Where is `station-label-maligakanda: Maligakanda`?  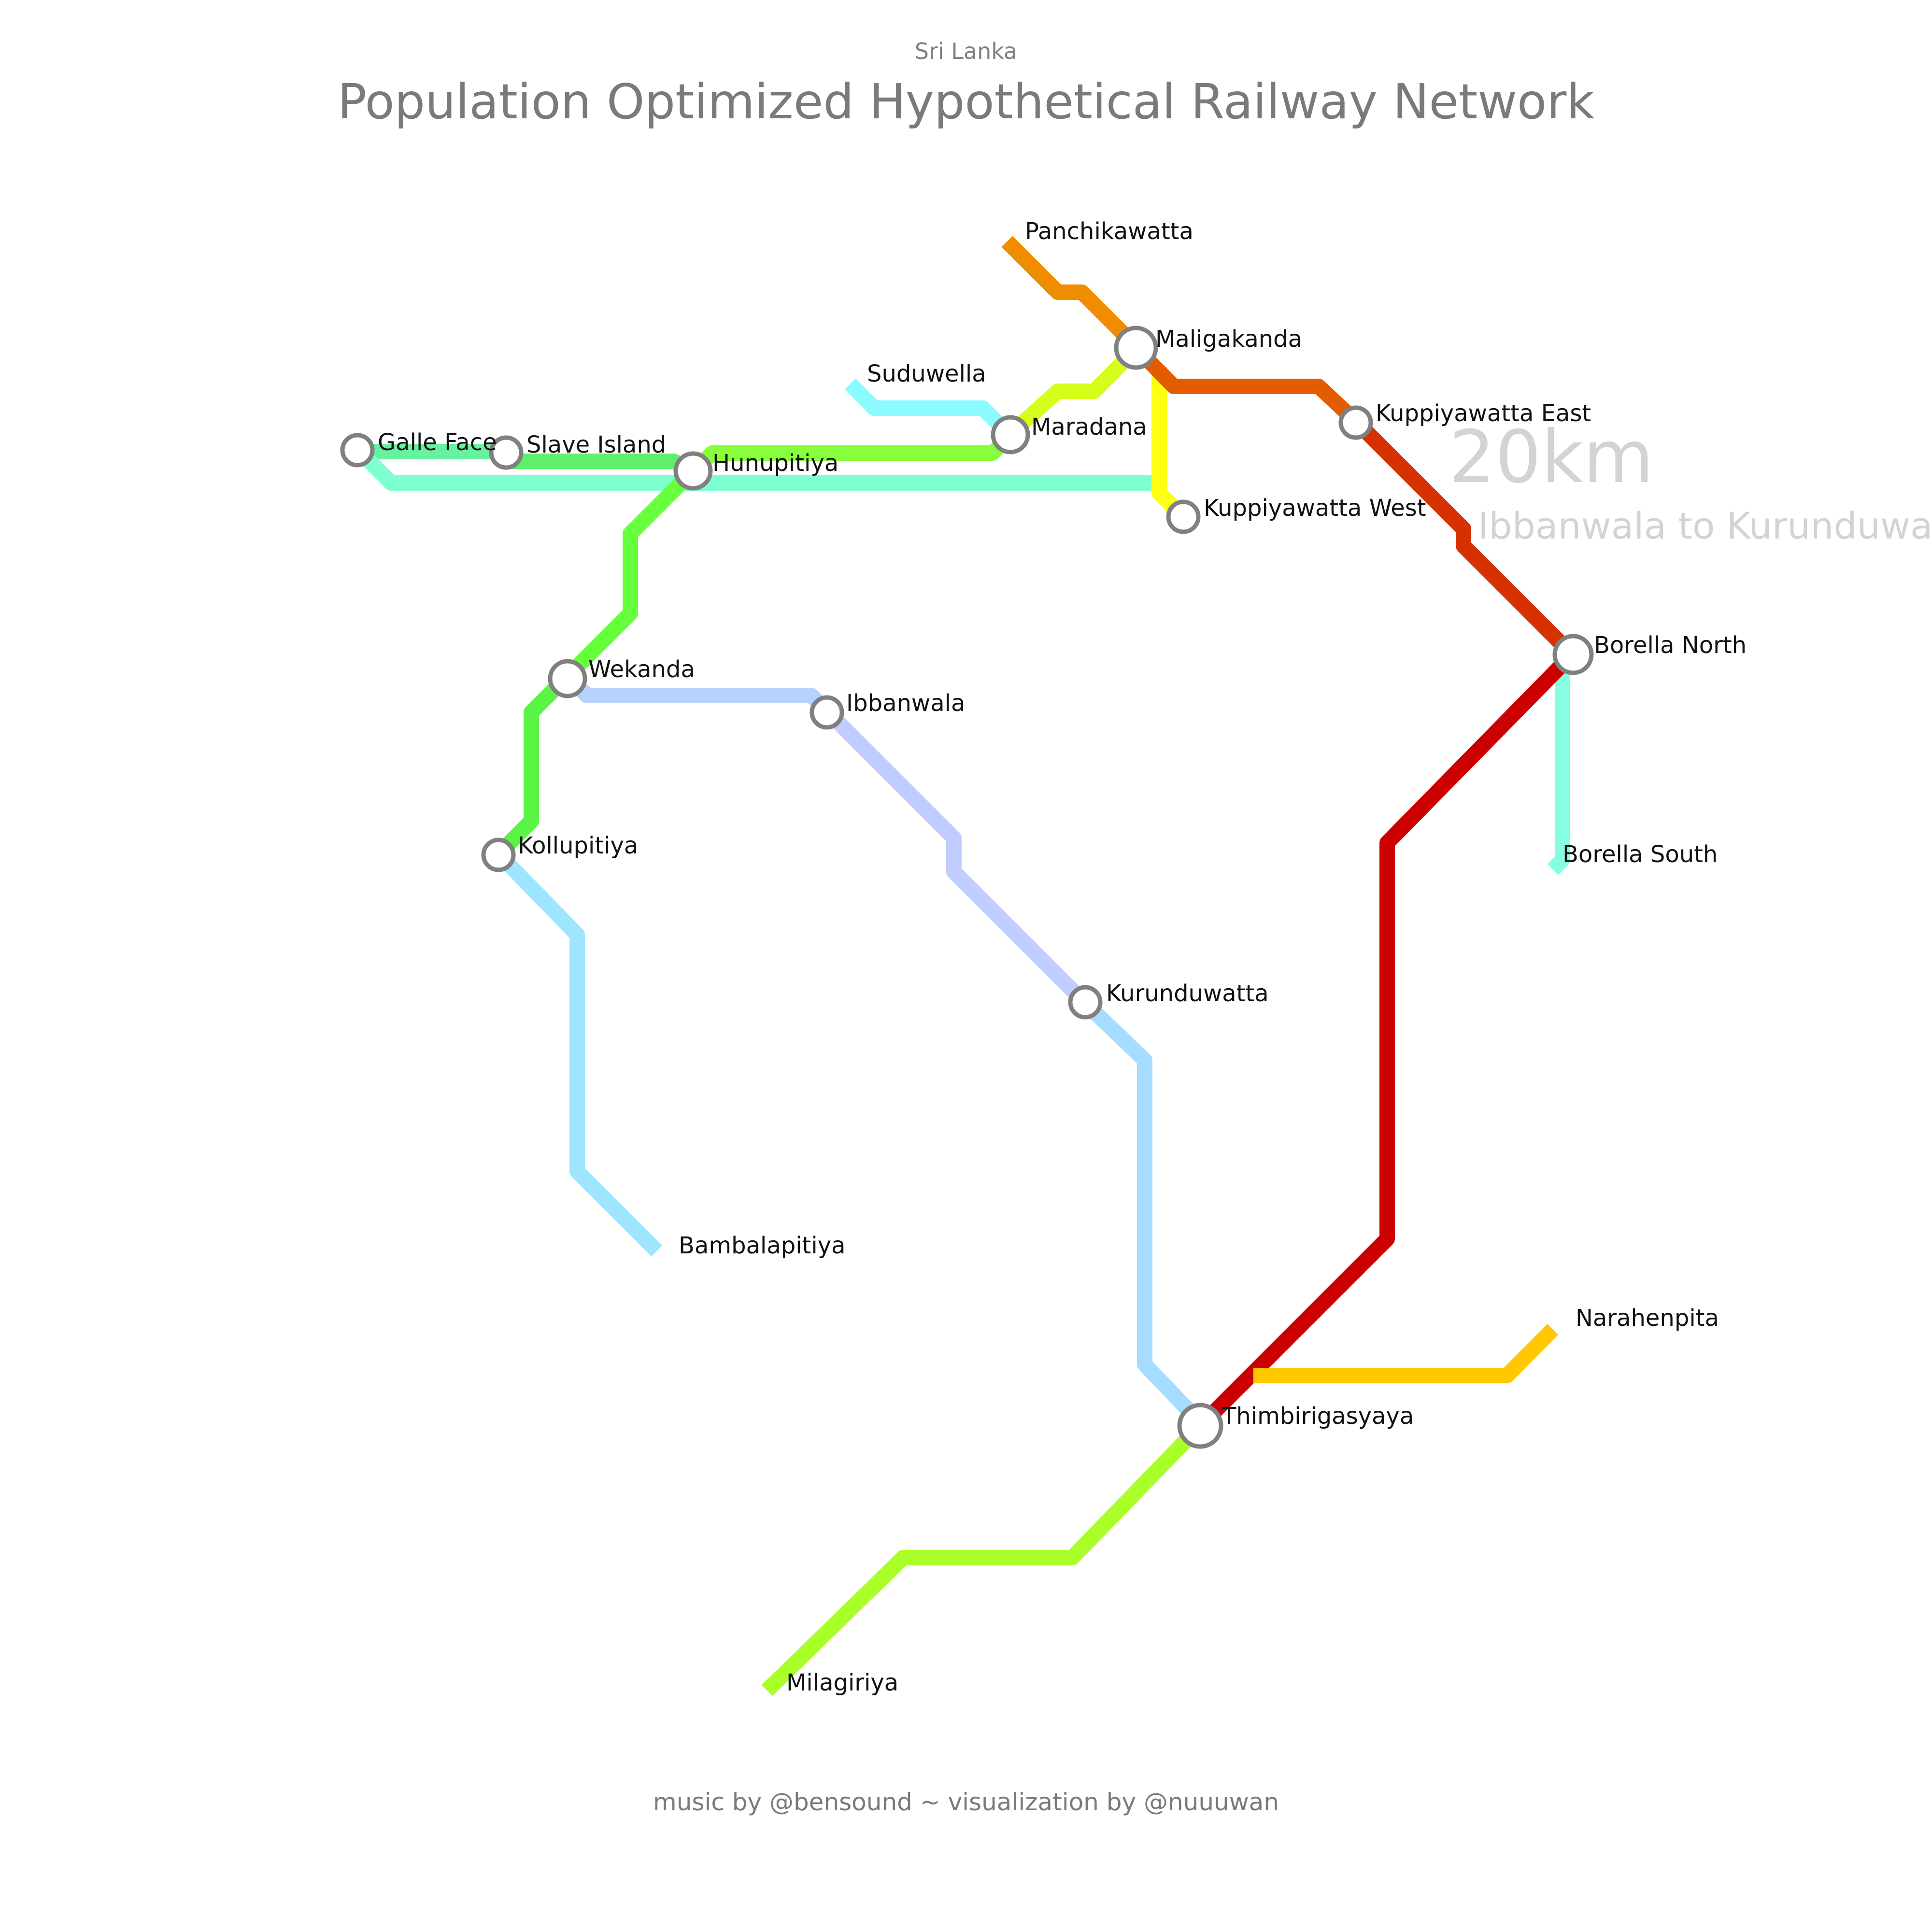
station-label-maligakanda: Maligakanda is located at coordinates (1228, 339).